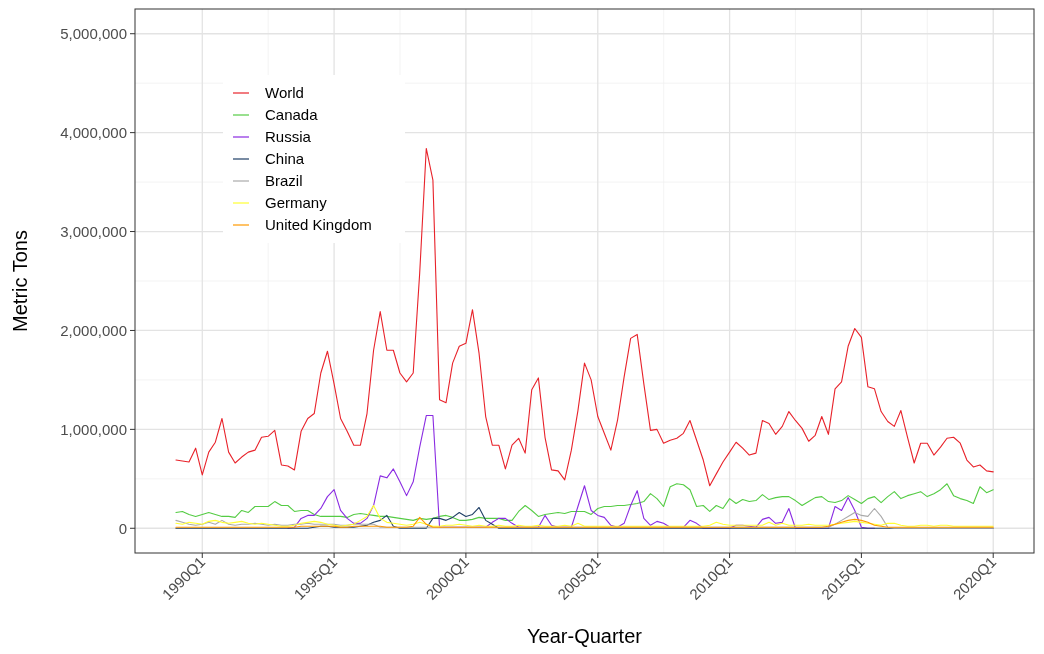 This screenshot has height=654, width=1044. What do you see at coordinates (93, 429) in the screenshot?
I see `y-tick-label: 1,000,000` at bounding box center [93, 429].